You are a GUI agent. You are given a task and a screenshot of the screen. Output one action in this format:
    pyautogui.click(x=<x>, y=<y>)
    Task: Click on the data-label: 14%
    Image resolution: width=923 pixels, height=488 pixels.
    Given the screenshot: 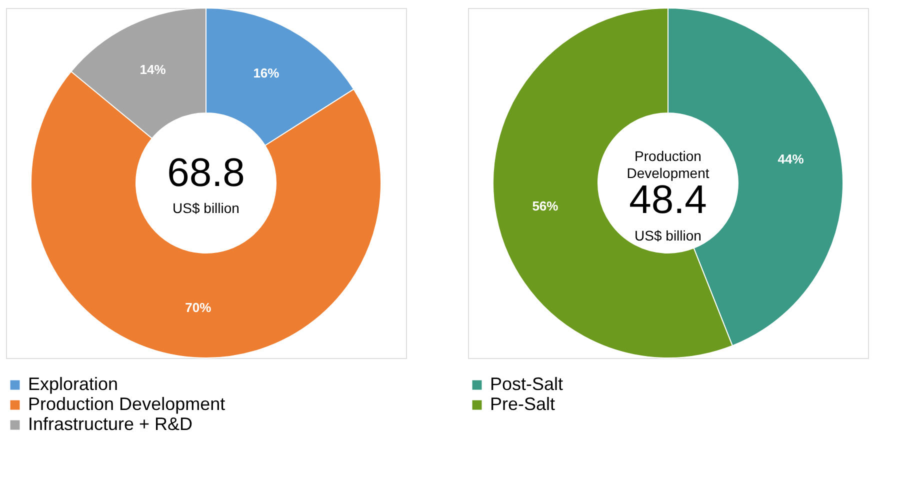 What is the action you would take?
    pyautogui.click(x=153, y=69)
    